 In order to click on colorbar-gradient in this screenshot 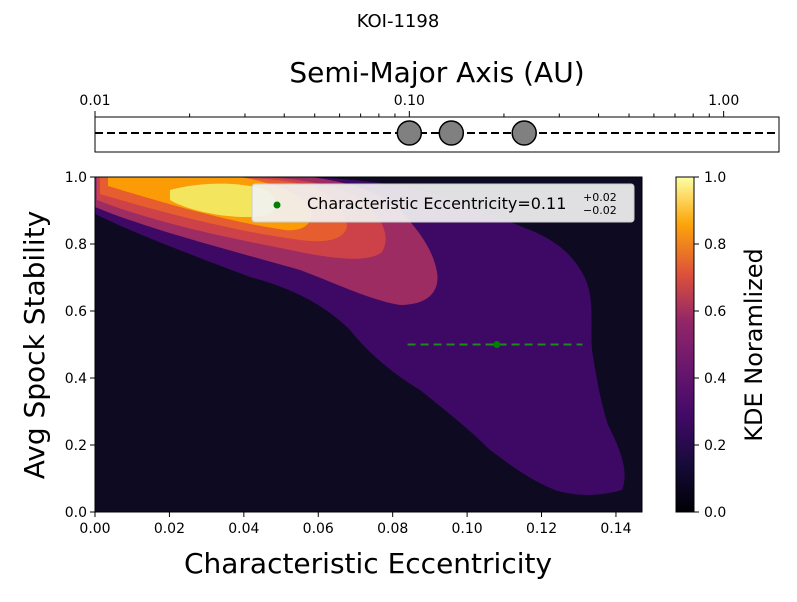, I will do `click(685, 344)`.